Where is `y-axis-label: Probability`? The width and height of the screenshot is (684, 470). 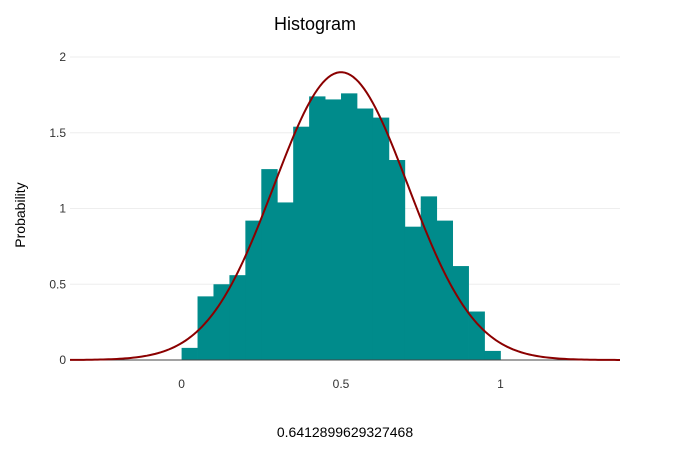
y-axis-label: Probability is located at coordinates (20, 214).